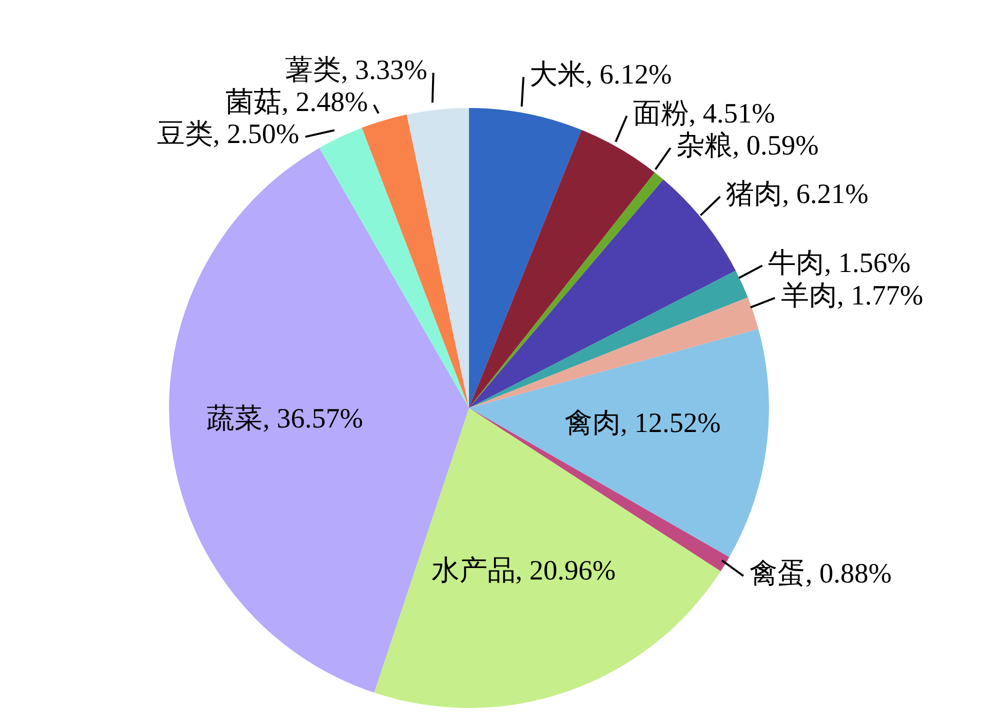 This screenshot has width=1000, height=727. Describe the element at coordinates (704, 114) in the screenshot. I see `slice-label: 面粉, 4.51%` at that location.